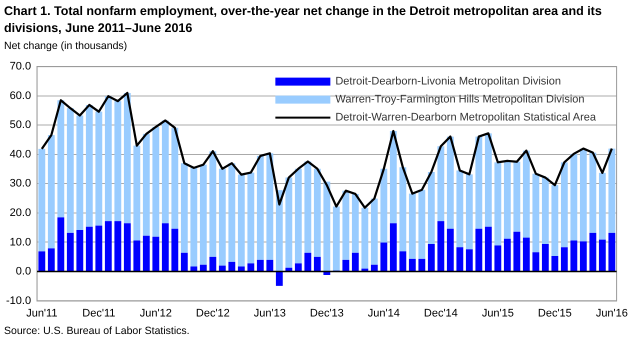 The image size is (639, 341). Describe the element at coordinates (21, 96) in the screenshot. I see `y-tick-label: 60.0` at that location.